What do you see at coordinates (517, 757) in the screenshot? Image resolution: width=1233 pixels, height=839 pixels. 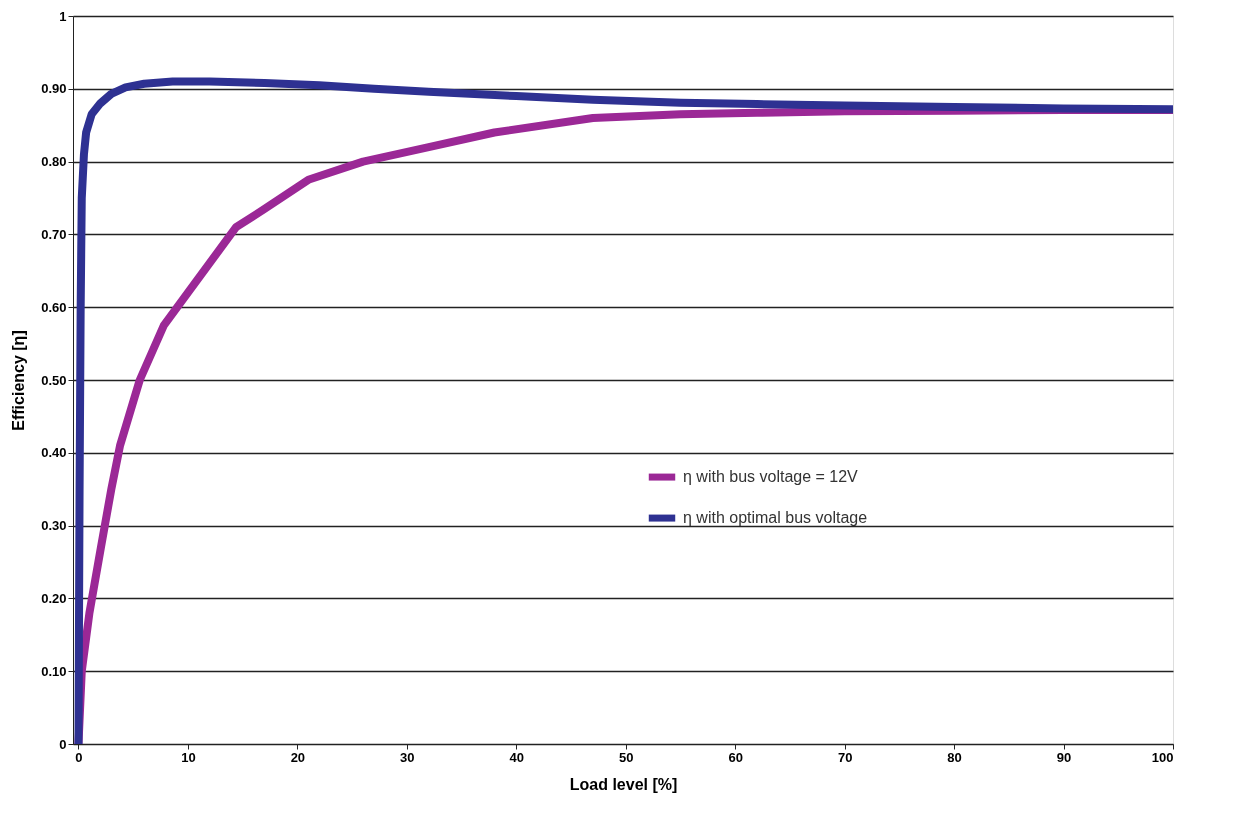 I see `x-tick-label: 40` at bounding box center [517, 757].